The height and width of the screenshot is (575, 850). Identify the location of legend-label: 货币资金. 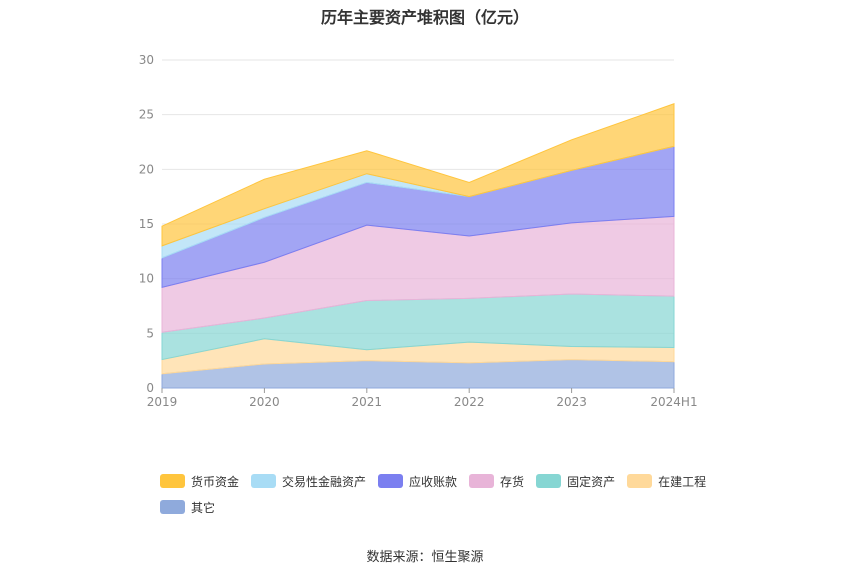
(215, 481).